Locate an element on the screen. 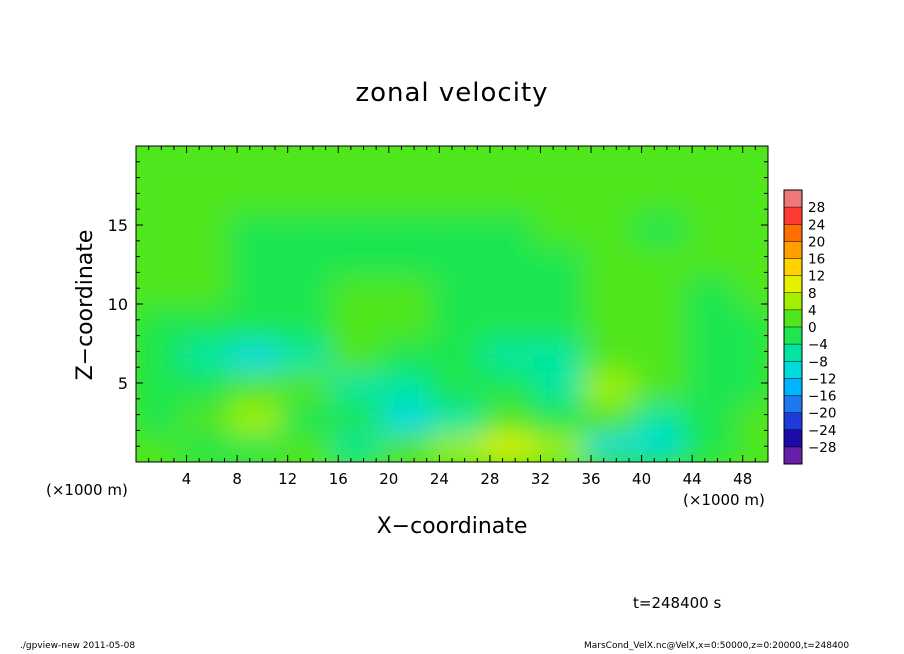  colorbar-label: −20 is located at coordinates (822, 414).